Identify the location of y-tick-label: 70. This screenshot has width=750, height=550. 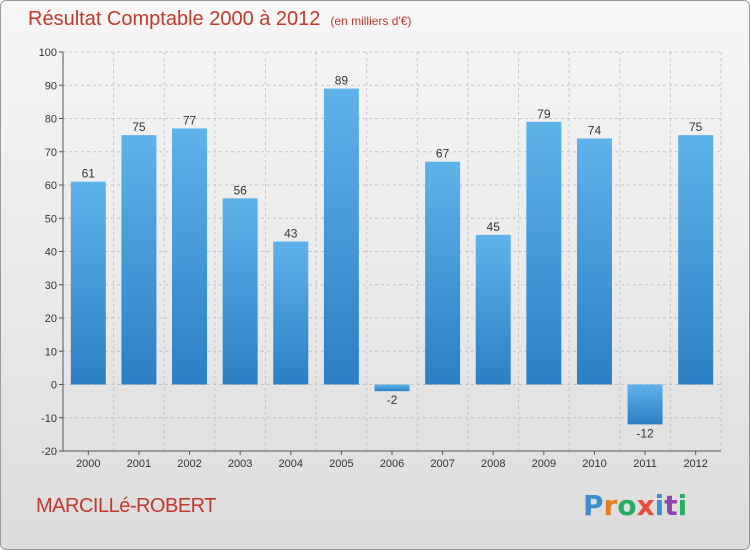
(51, 153).